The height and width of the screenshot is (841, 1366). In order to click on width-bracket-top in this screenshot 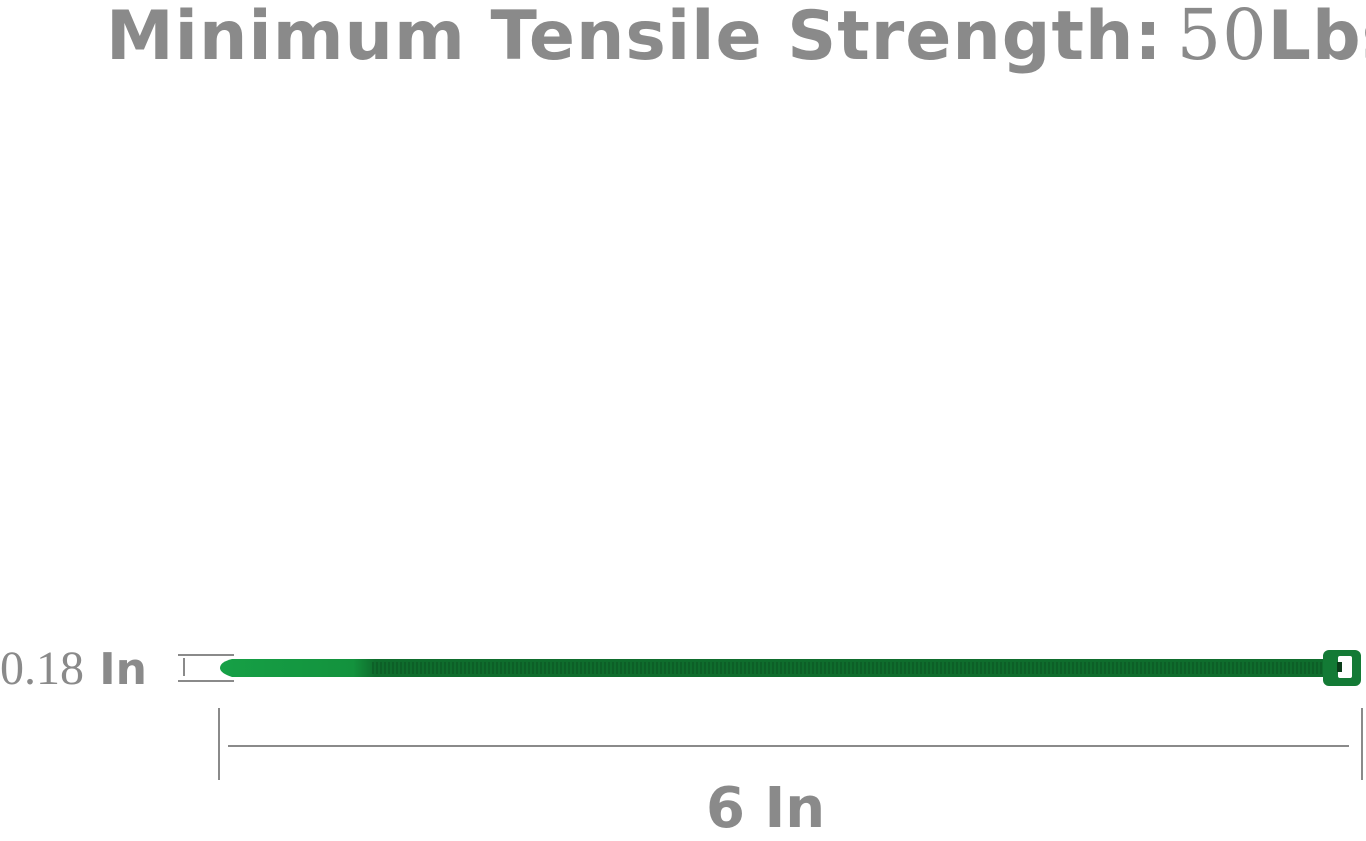, I will do `click(206, 655)`.